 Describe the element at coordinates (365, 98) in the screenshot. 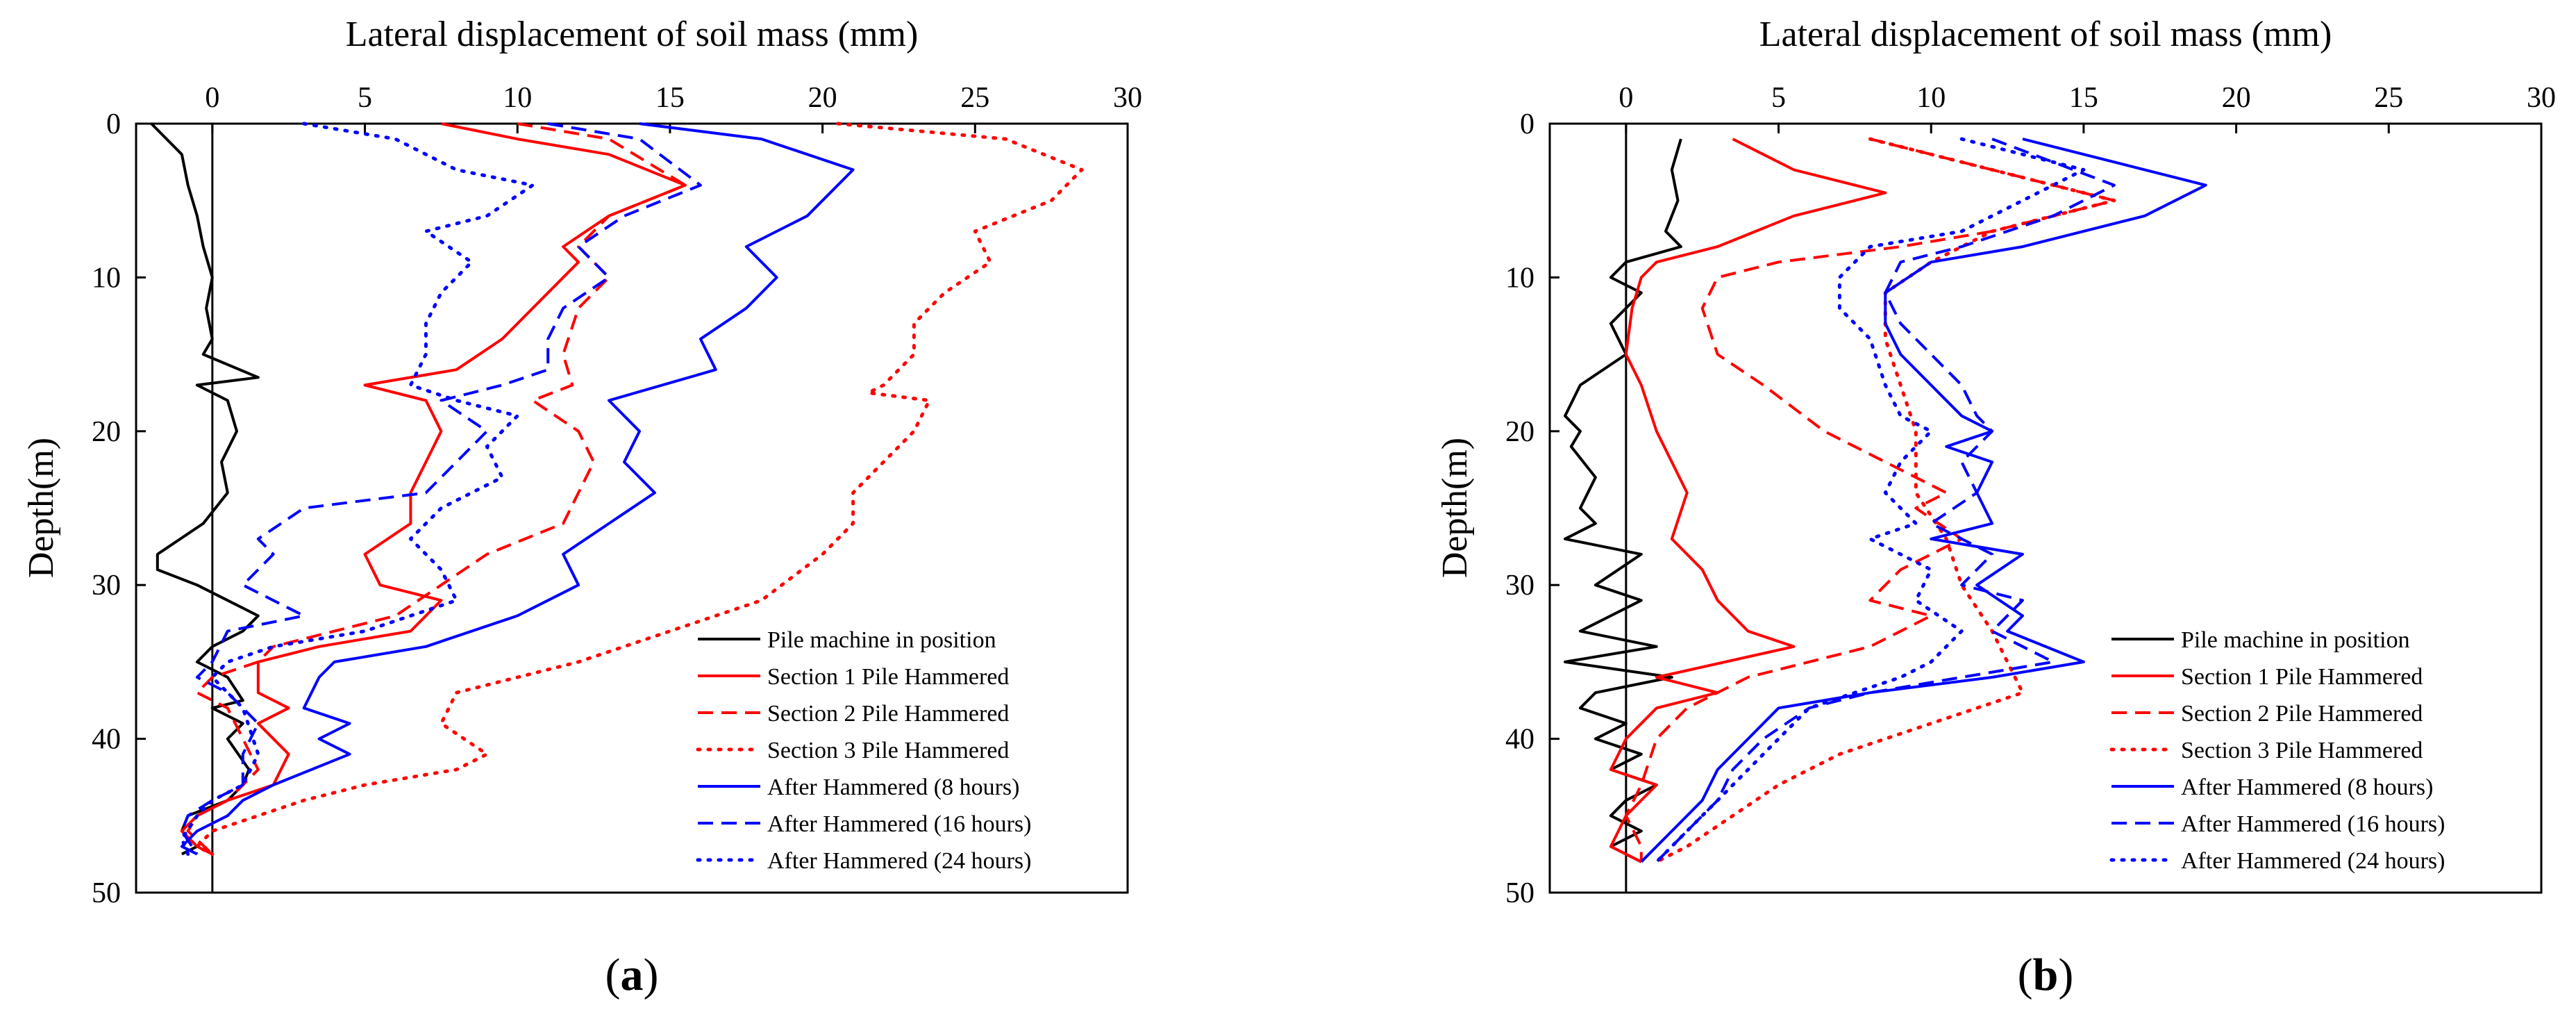

I see `x-tick-label-a-1: 5` at that location.